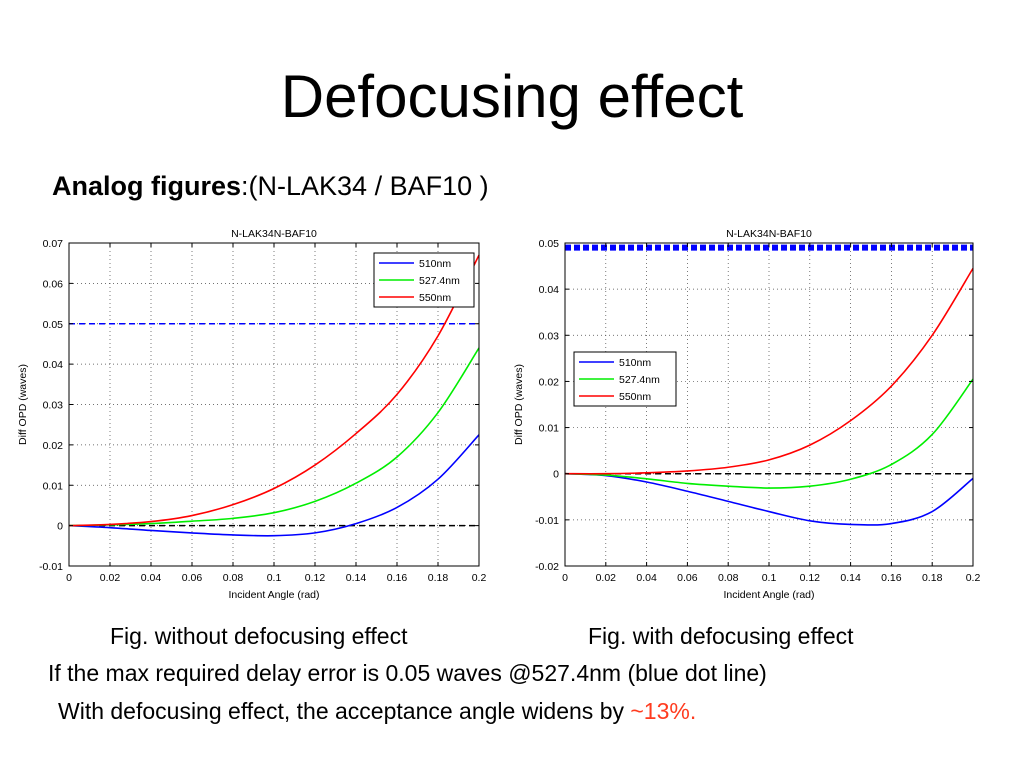  I want to click on chart-1-legend-label-1: 527.4nm, so click(639, 380).